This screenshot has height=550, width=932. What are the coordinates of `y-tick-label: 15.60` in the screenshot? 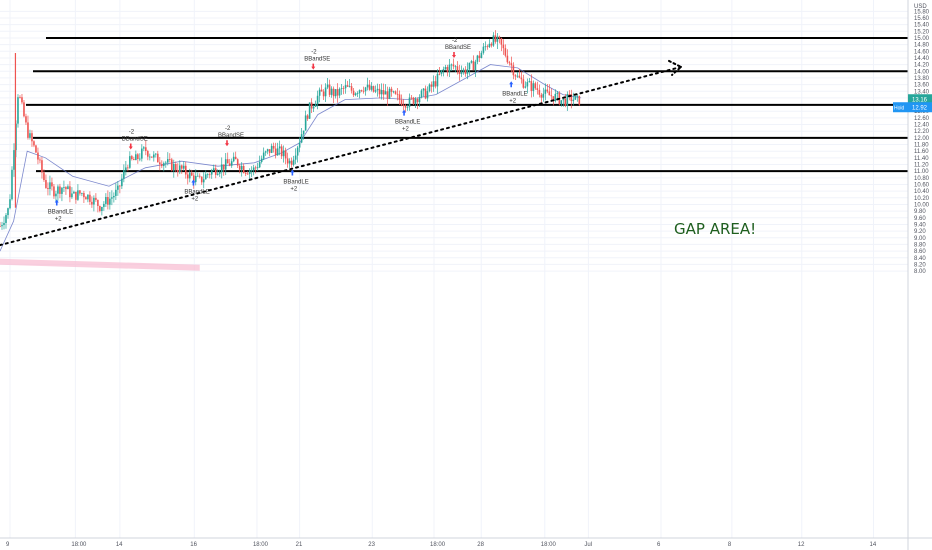 It's located at (922, 19).